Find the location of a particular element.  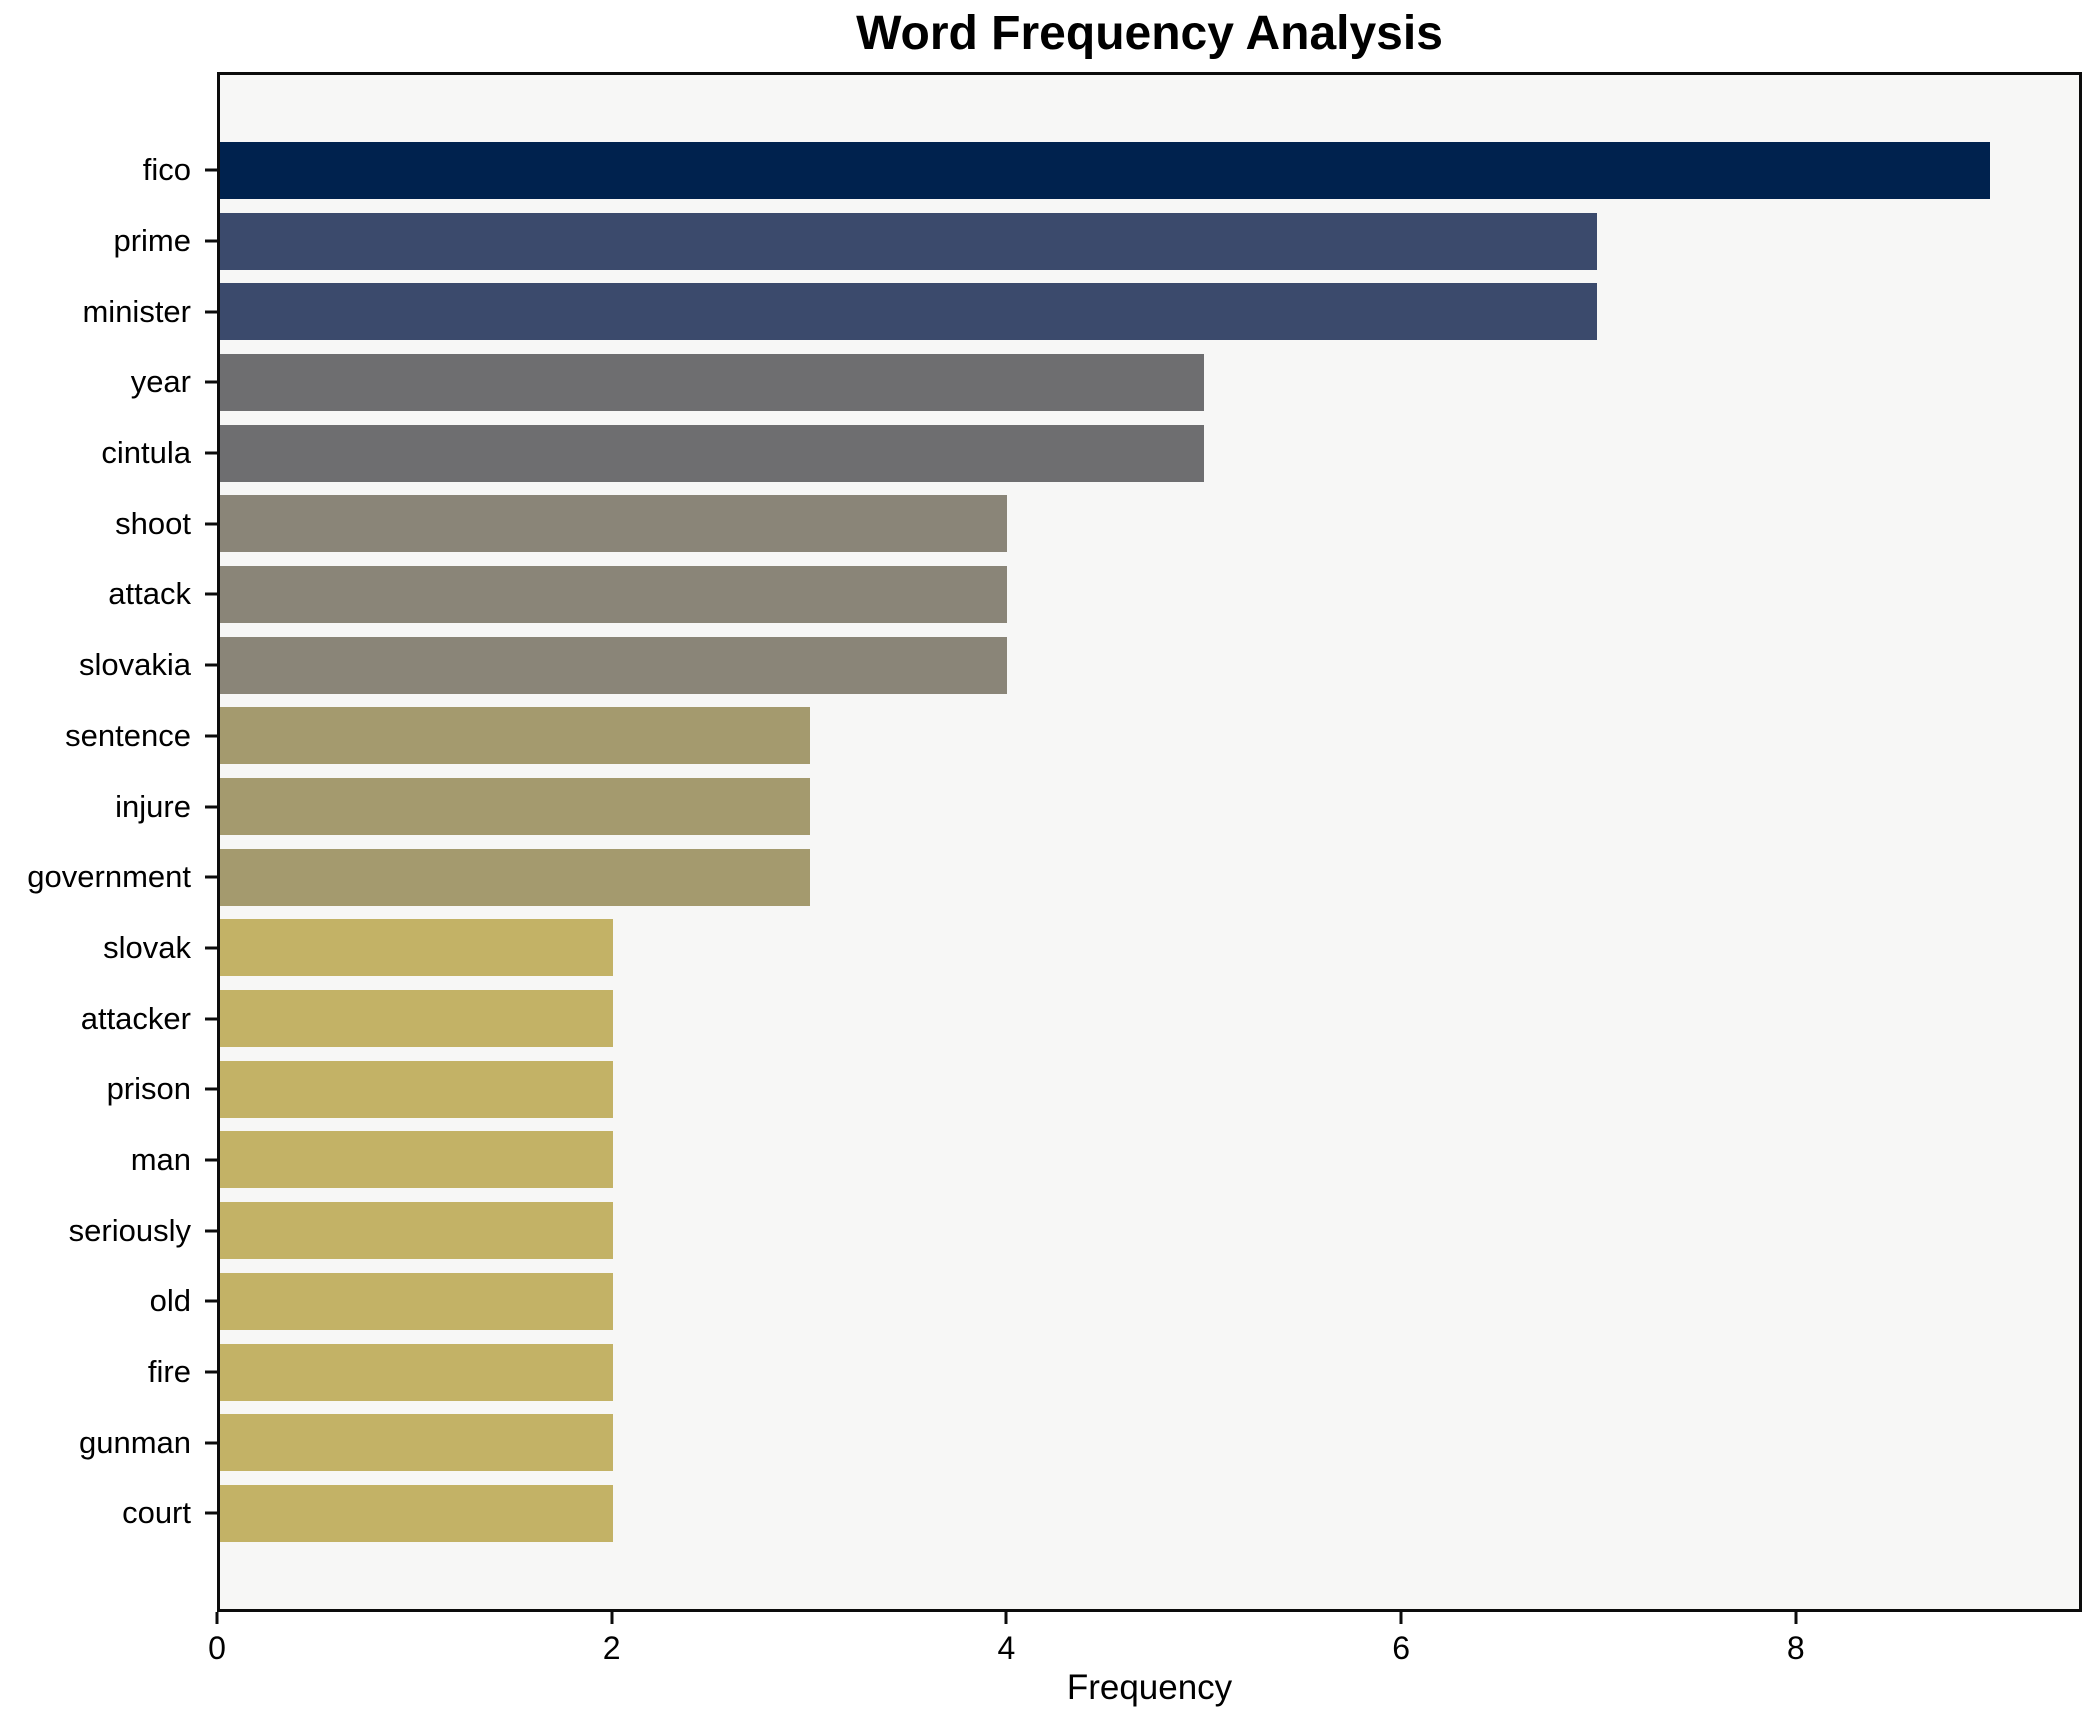

y-label-row-attacker: attacker is located at coordinates (108, 1018).